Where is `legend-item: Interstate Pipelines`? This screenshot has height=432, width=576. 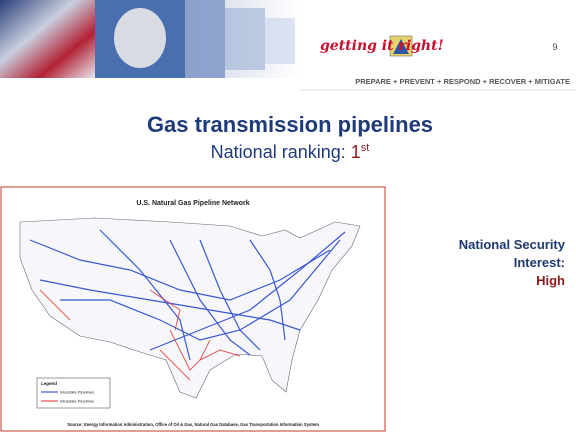
legend-item: Interstate Pipelines is located at coordinates (77, 392).